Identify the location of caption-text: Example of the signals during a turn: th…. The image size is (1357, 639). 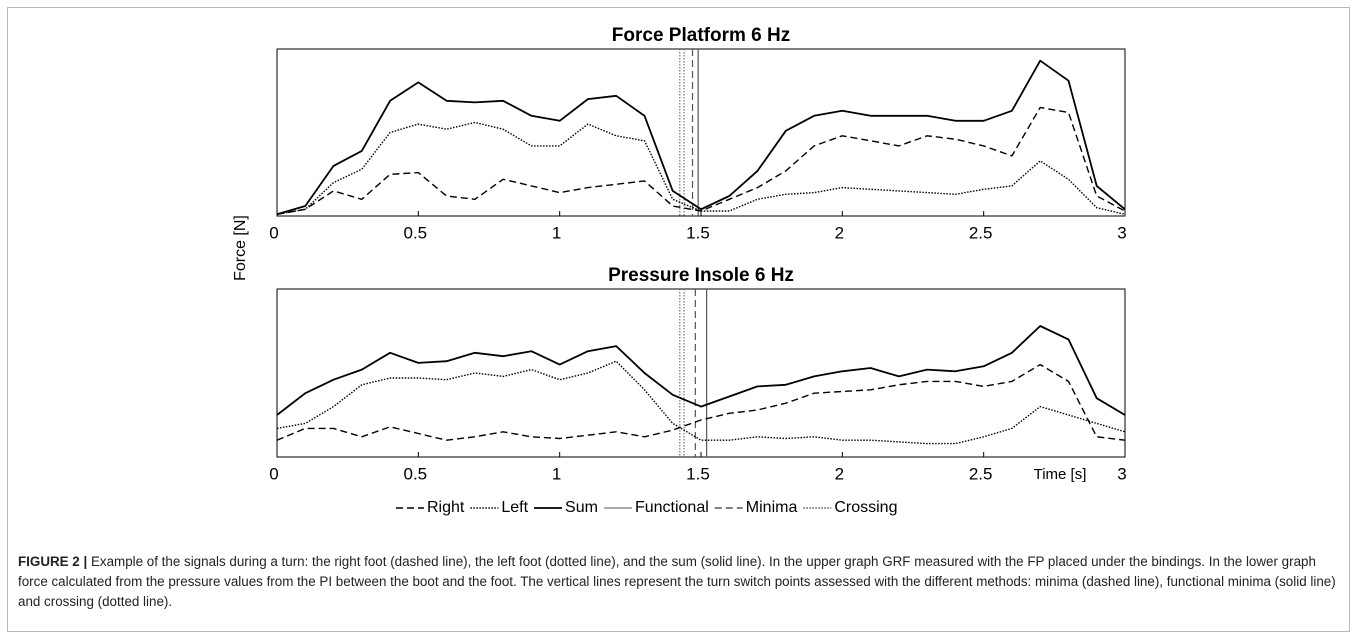
(677, 581).